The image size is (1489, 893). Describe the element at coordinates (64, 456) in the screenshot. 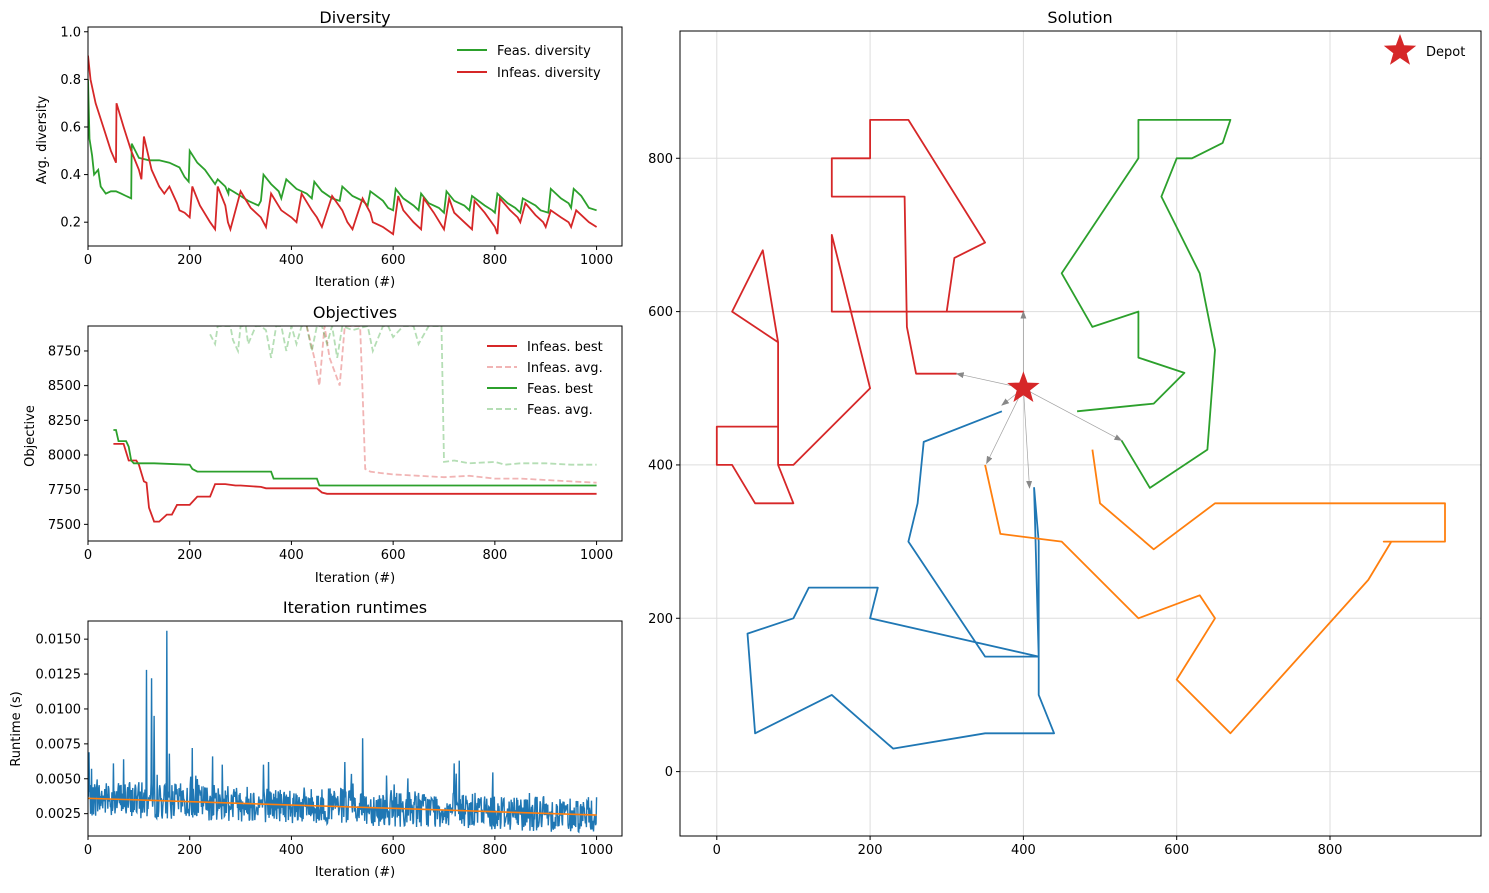

I see `objectives-ytick-label: 8000` at that location.